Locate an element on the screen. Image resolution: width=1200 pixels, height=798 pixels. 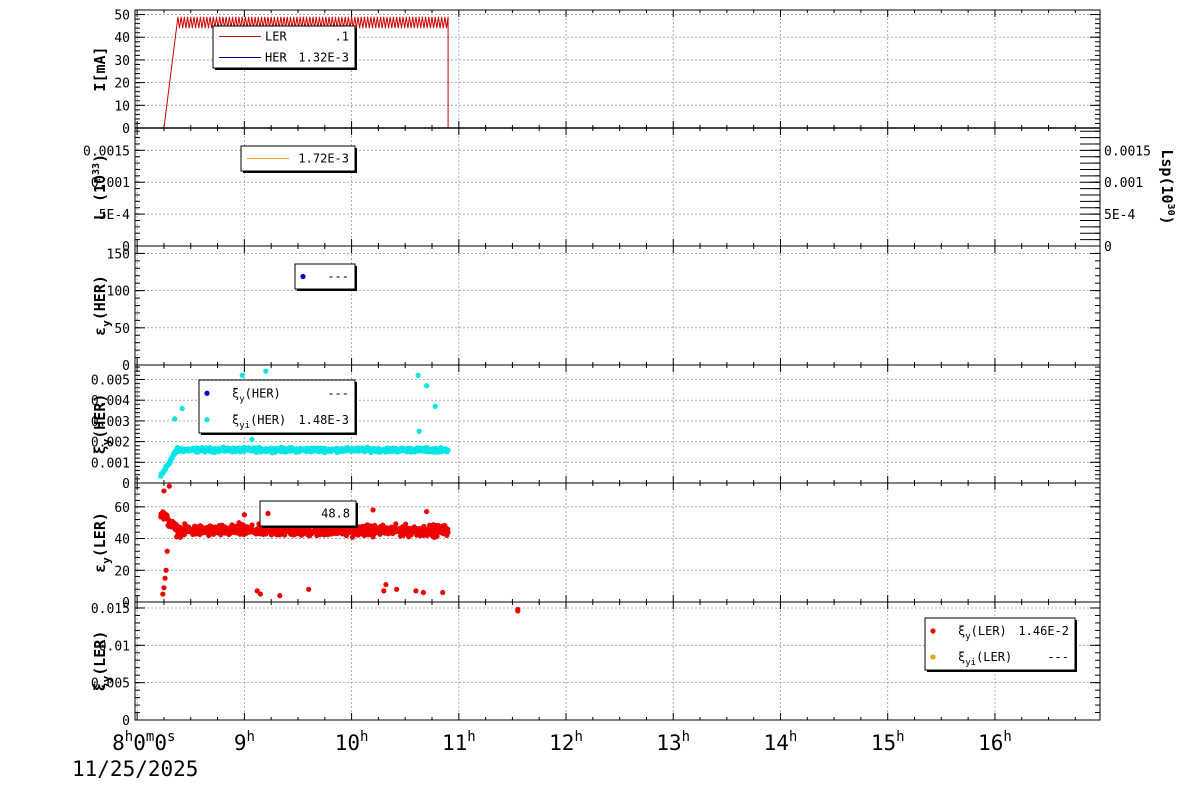
panel-1: 0 10 20 30 40 50 I[mA] LER .1 HER 1.32E-3 is located at coordinates (596, 73).